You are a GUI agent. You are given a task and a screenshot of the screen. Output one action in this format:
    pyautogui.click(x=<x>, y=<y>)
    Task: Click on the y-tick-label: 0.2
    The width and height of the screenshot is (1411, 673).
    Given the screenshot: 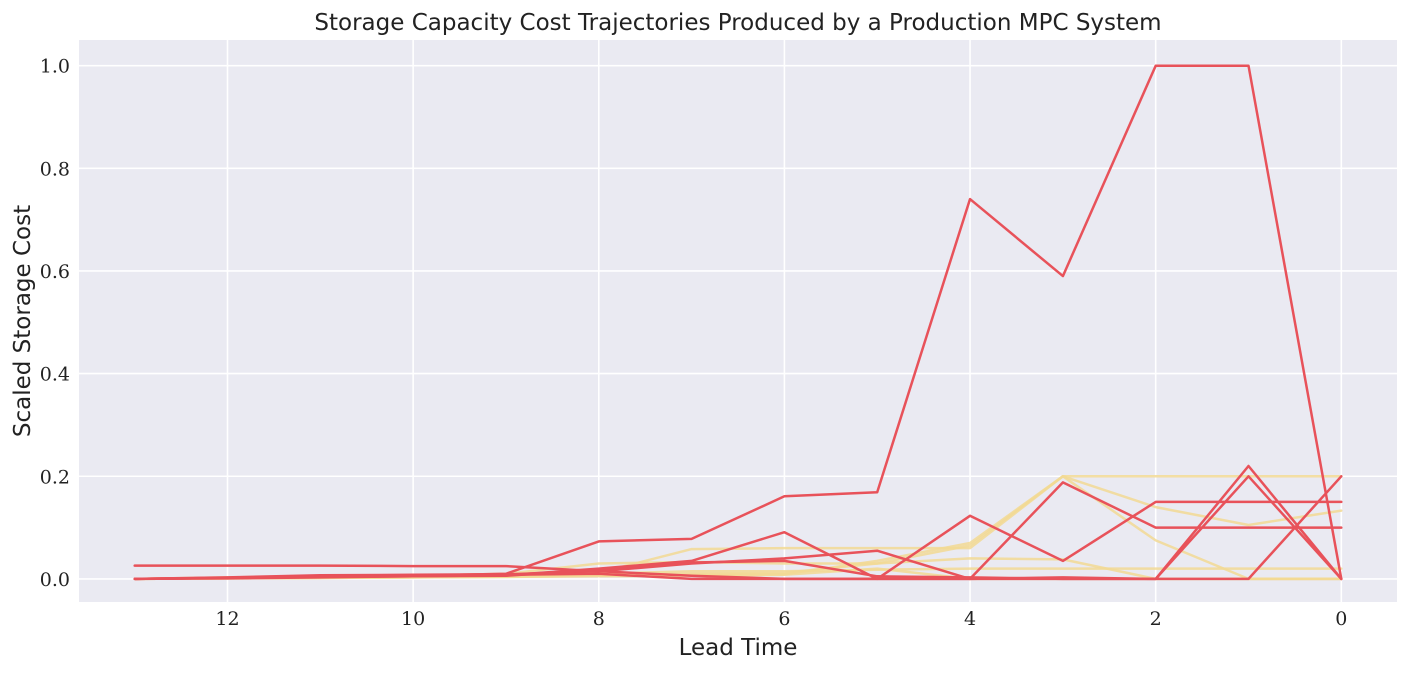 What is the action you would take?
    pyautogui.click(x=55, y=477)
    